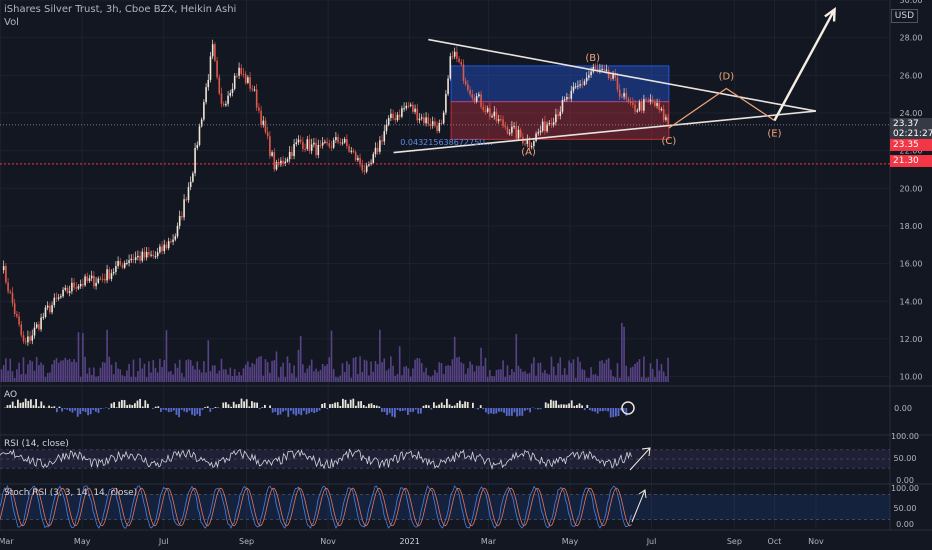  Describe the element at coordinates (904, 16) in the screenshot. I see `currency-badge: USD` at that location.